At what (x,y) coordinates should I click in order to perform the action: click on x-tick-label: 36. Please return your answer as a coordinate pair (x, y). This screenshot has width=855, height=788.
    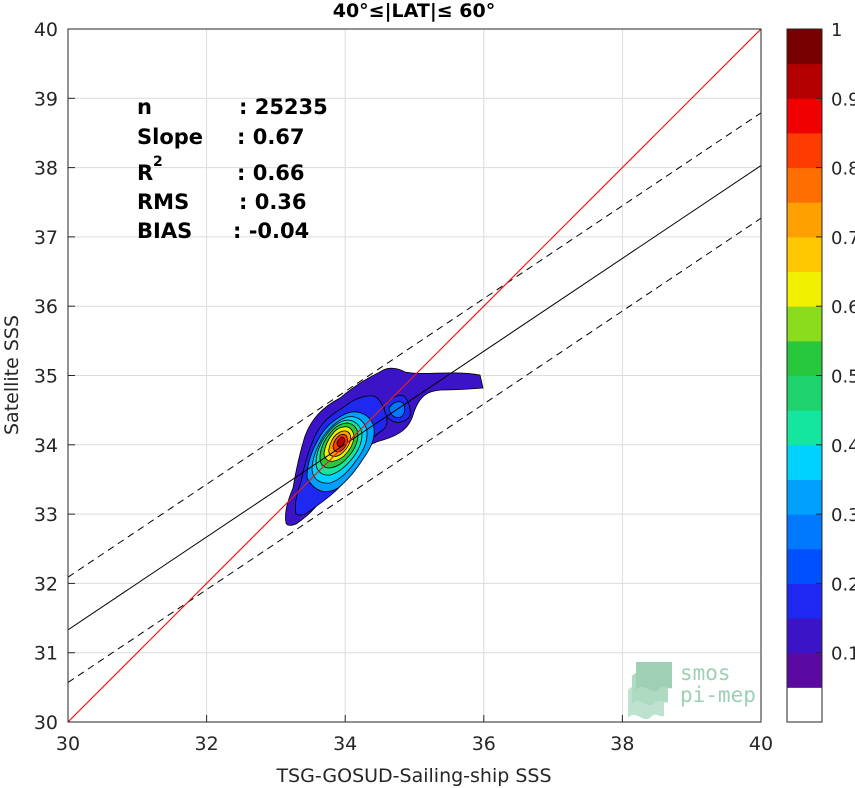
    Looking at the image, I should click on (484, 744).